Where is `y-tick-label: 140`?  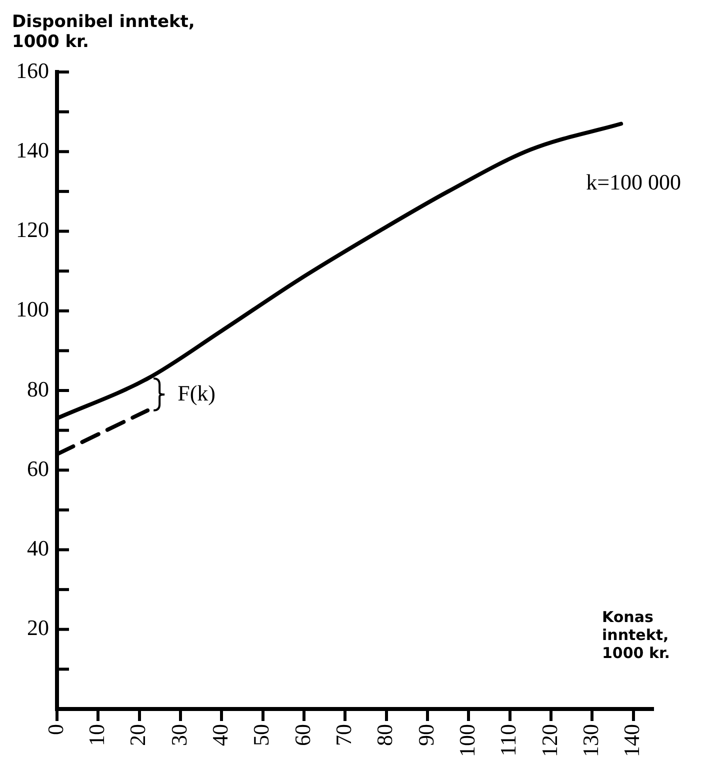 y-tick-label: 140 is located at coordinates (32, 149).